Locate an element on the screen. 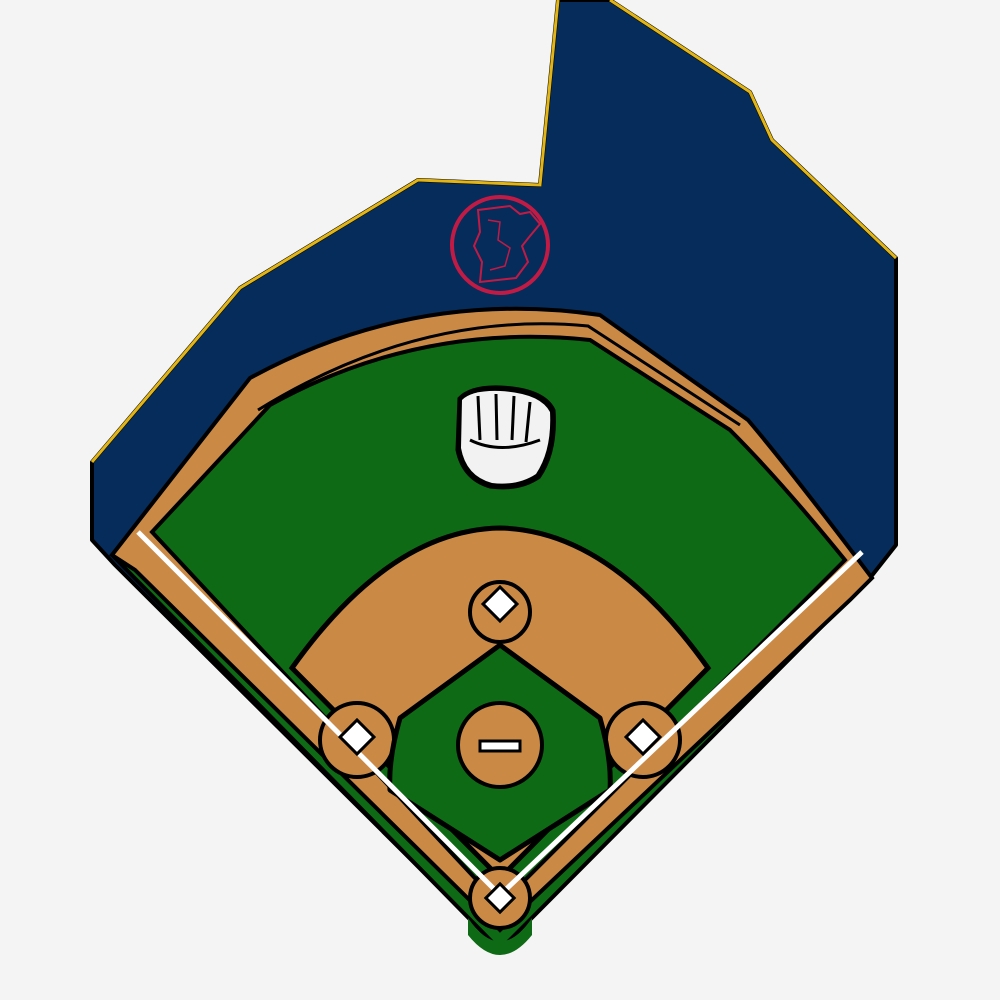 This screenshot has height=1000, width=1000. home-plate is located at coordinates (500, 898).